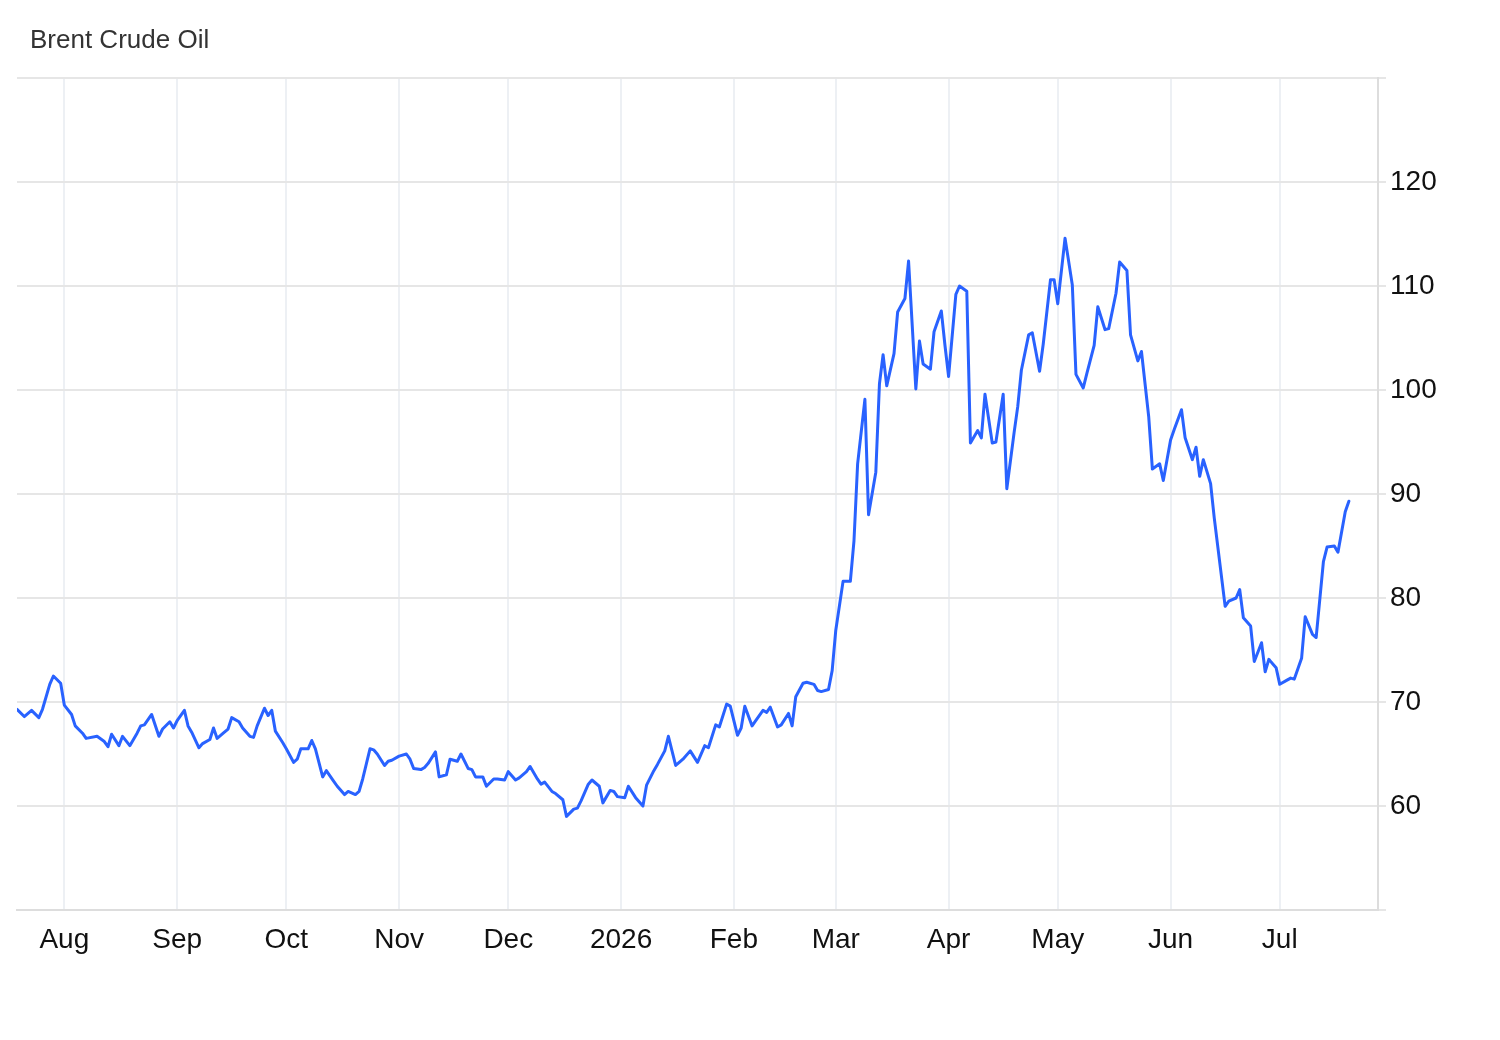 Image resolution: width=1500 pixels, height=1040 pixels. Describe the element at coordinates (948, 938) in the screenshot. I see `x-tick-label: Apr` at that location.